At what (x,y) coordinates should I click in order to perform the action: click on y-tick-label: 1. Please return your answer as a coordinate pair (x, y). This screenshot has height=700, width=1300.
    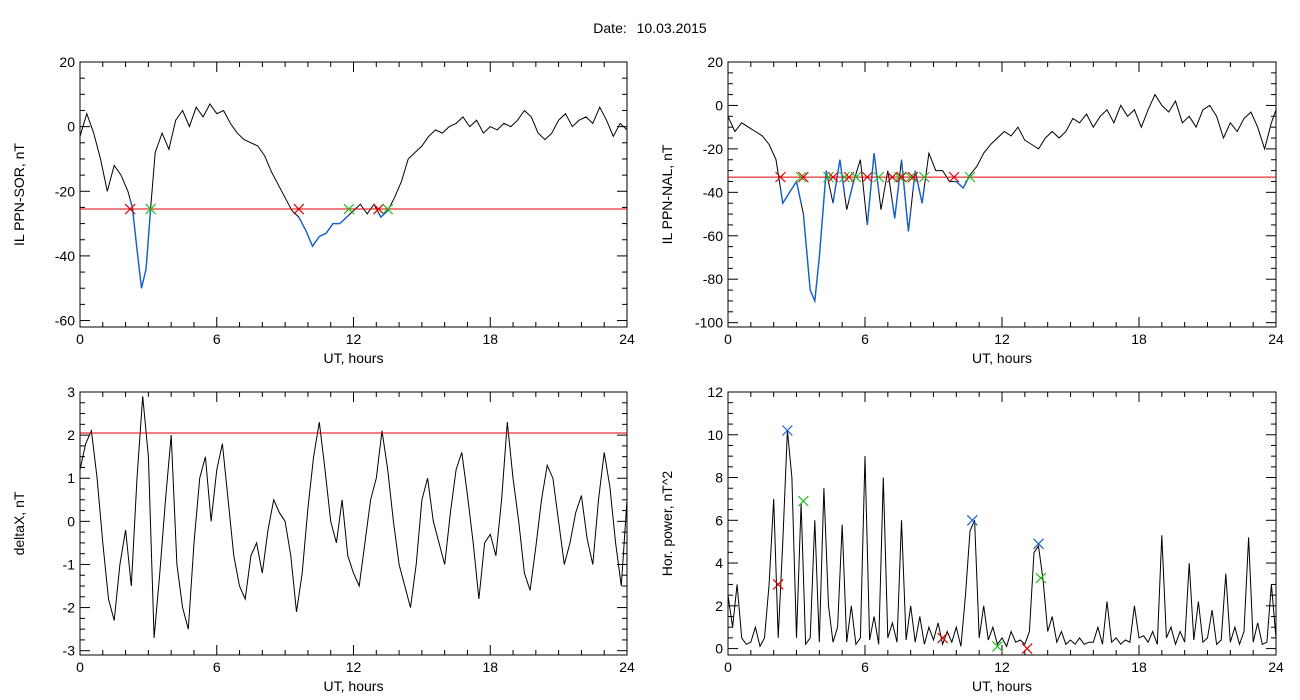
    Looking at the image, I should click on (71, 478).